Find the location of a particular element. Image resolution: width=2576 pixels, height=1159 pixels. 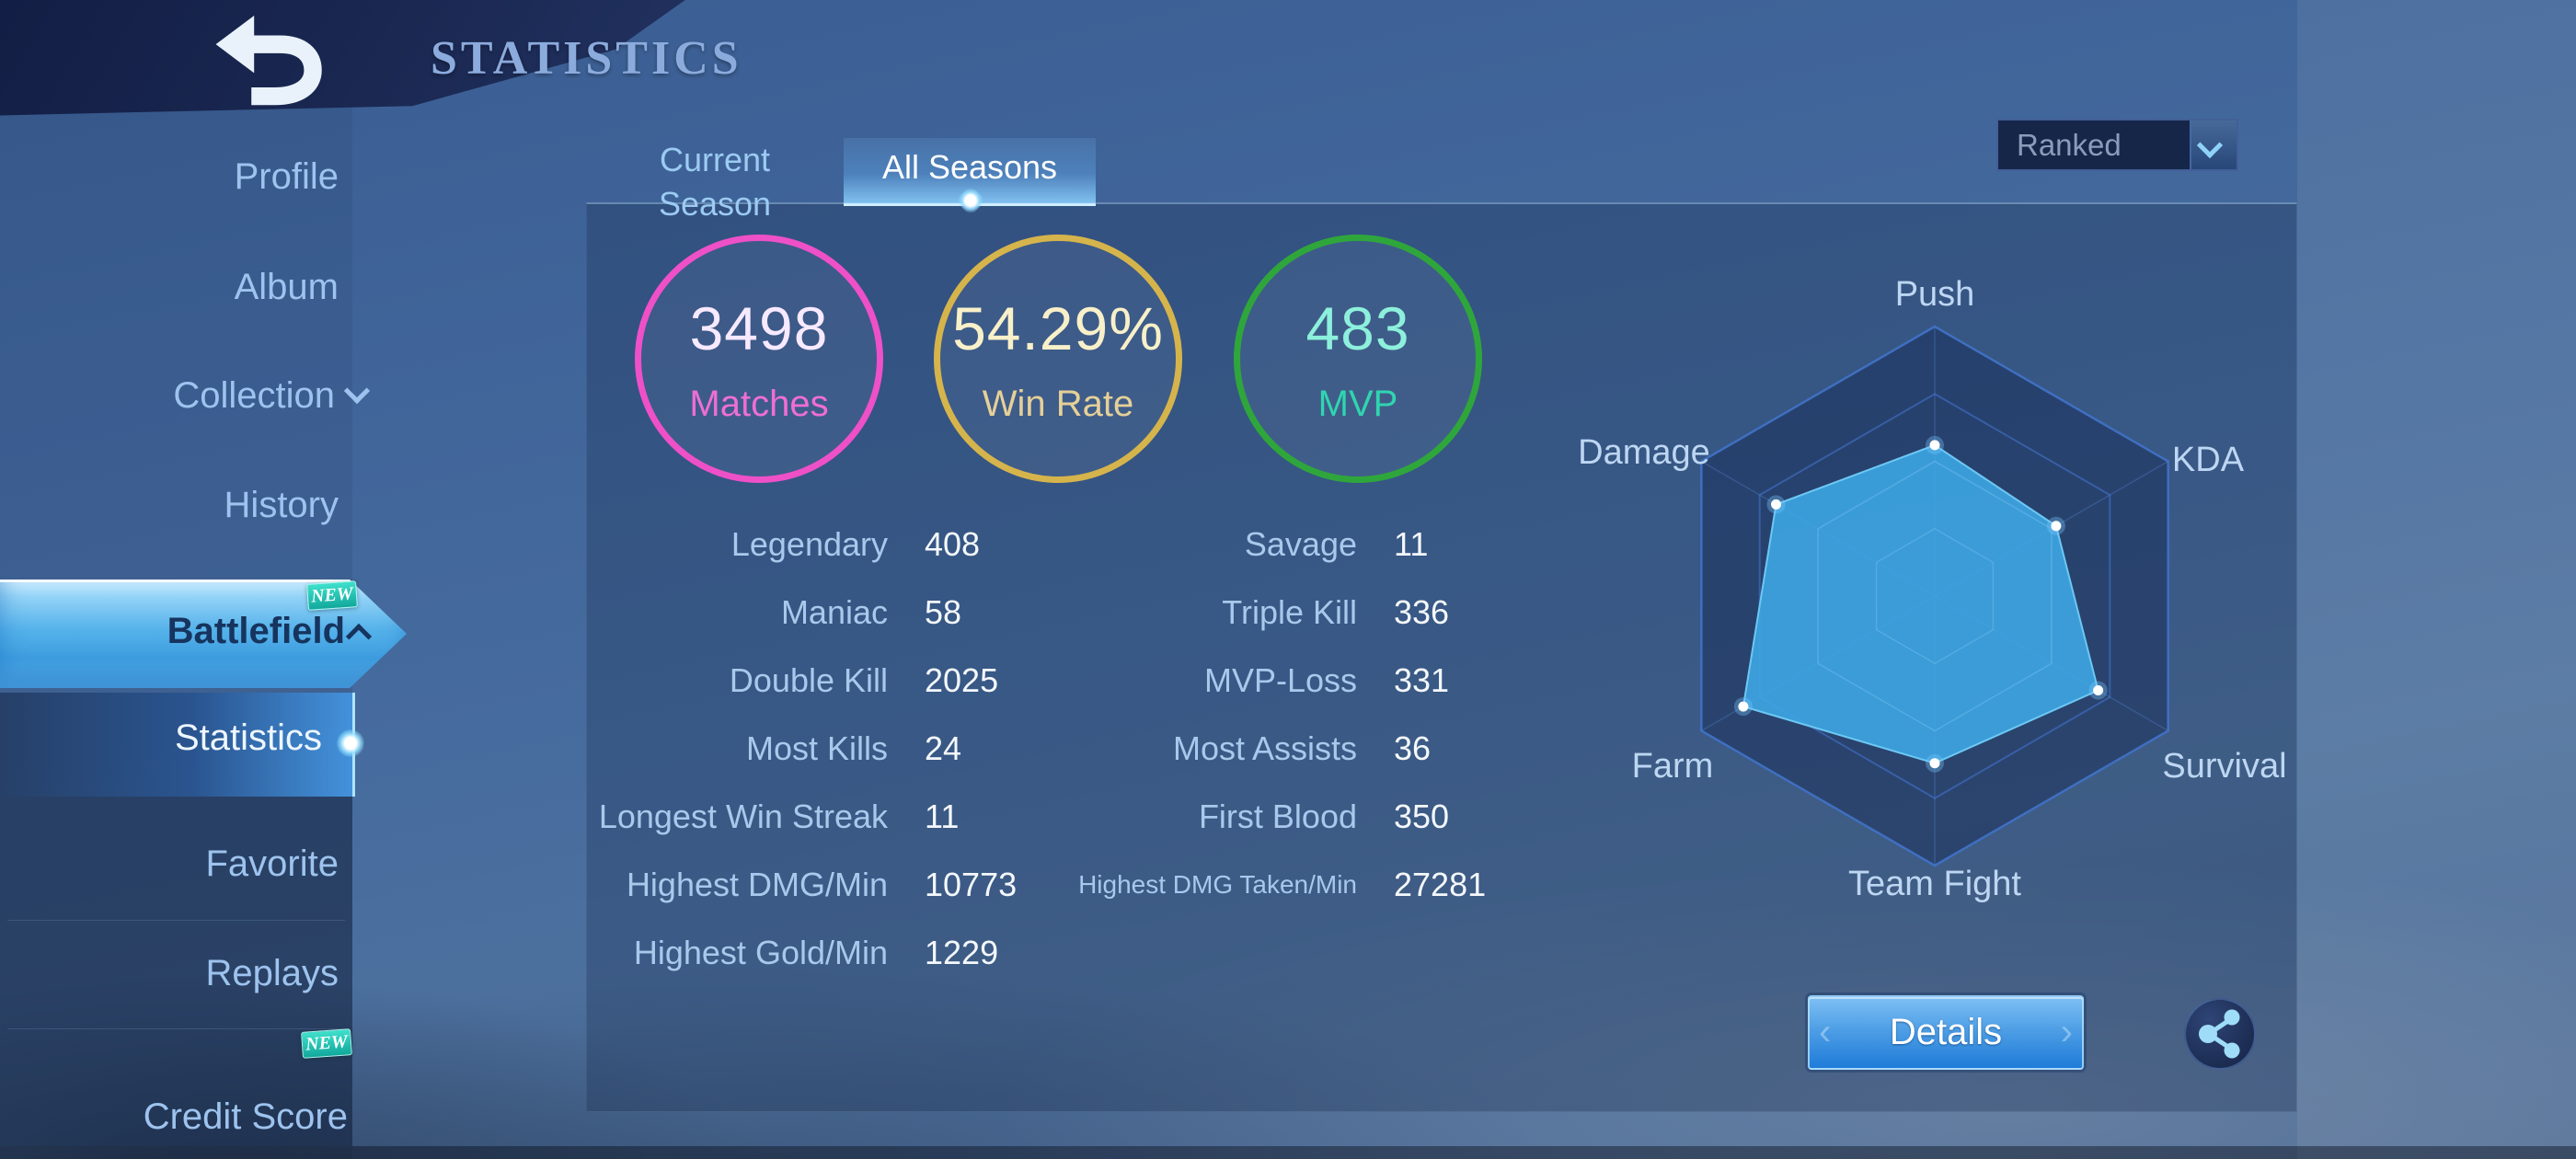

stat-label: Most Kills is located at coordinates (816, 748).